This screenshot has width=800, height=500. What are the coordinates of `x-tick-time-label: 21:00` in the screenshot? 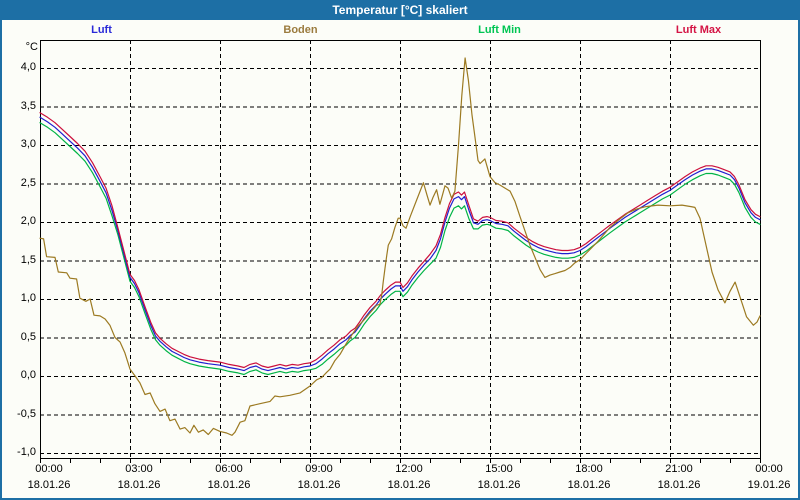 It's located at (679, 469).